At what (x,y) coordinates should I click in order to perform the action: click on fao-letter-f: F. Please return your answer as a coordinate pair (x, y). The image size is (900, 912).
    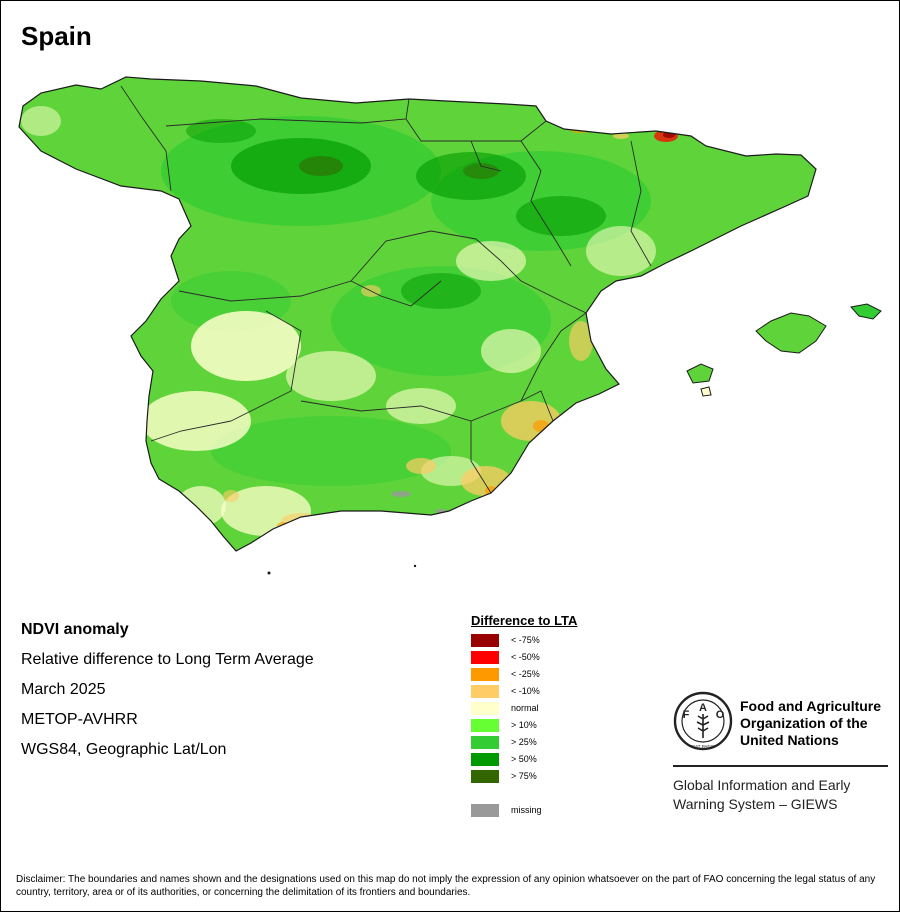
    Looking at the image, I should click on (686, 715).